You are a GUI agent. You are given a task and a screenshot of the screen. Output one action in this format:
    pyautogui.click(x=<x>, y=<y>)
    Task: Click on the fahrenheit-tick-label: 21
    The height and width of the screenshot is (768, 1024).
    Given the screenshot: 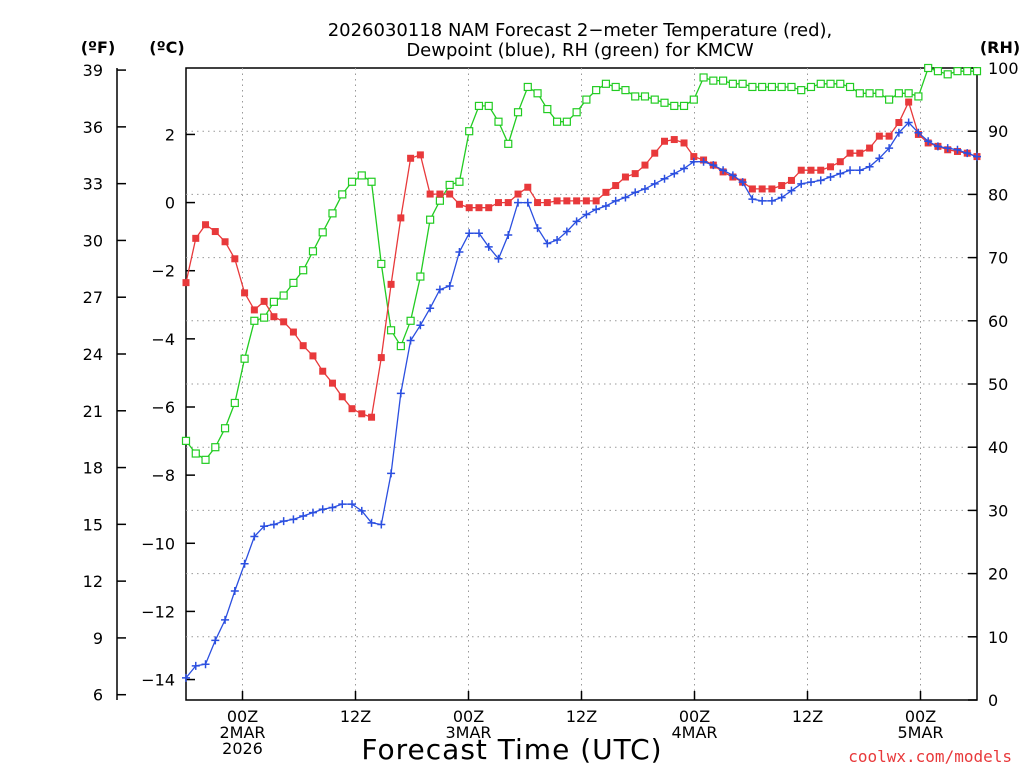 What is the action you would take?
    pyautogui.click(x=93, y=411)
    